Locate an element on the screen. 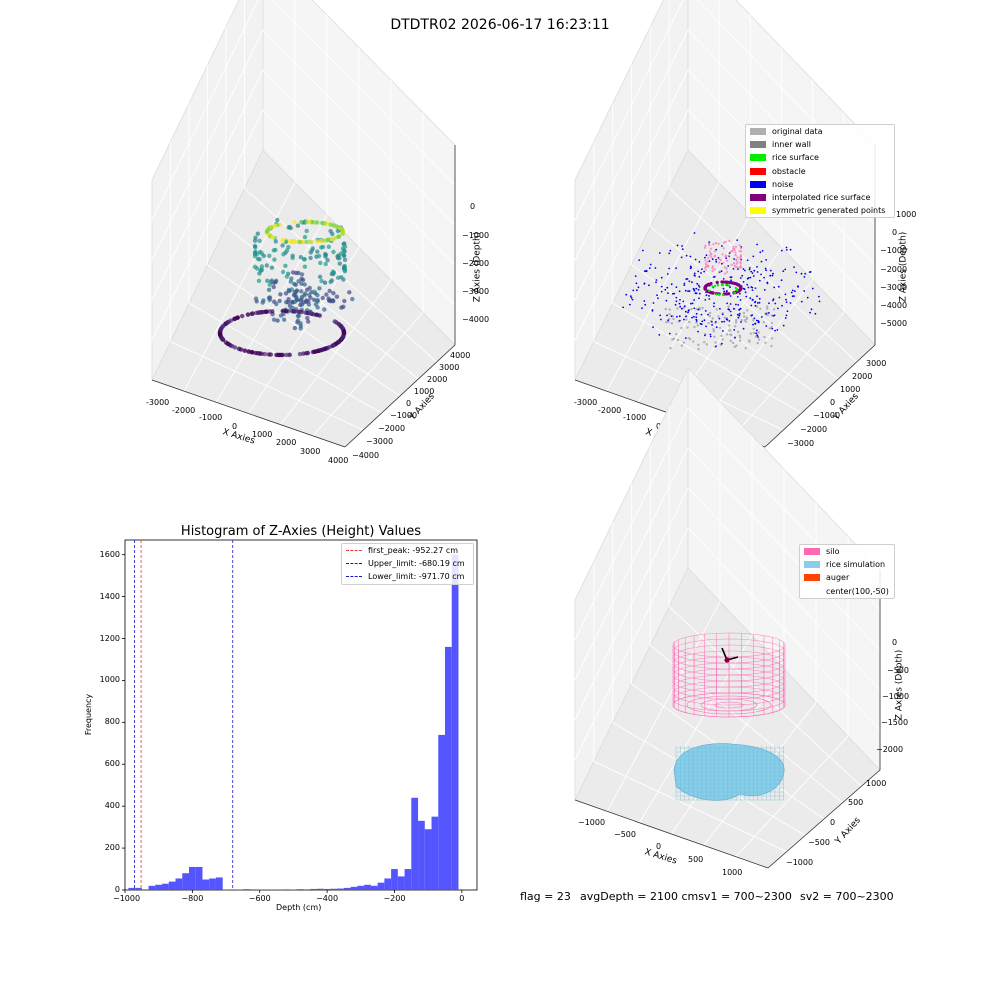  status-flag: flag = 23 is located at coordinates (545, 896).